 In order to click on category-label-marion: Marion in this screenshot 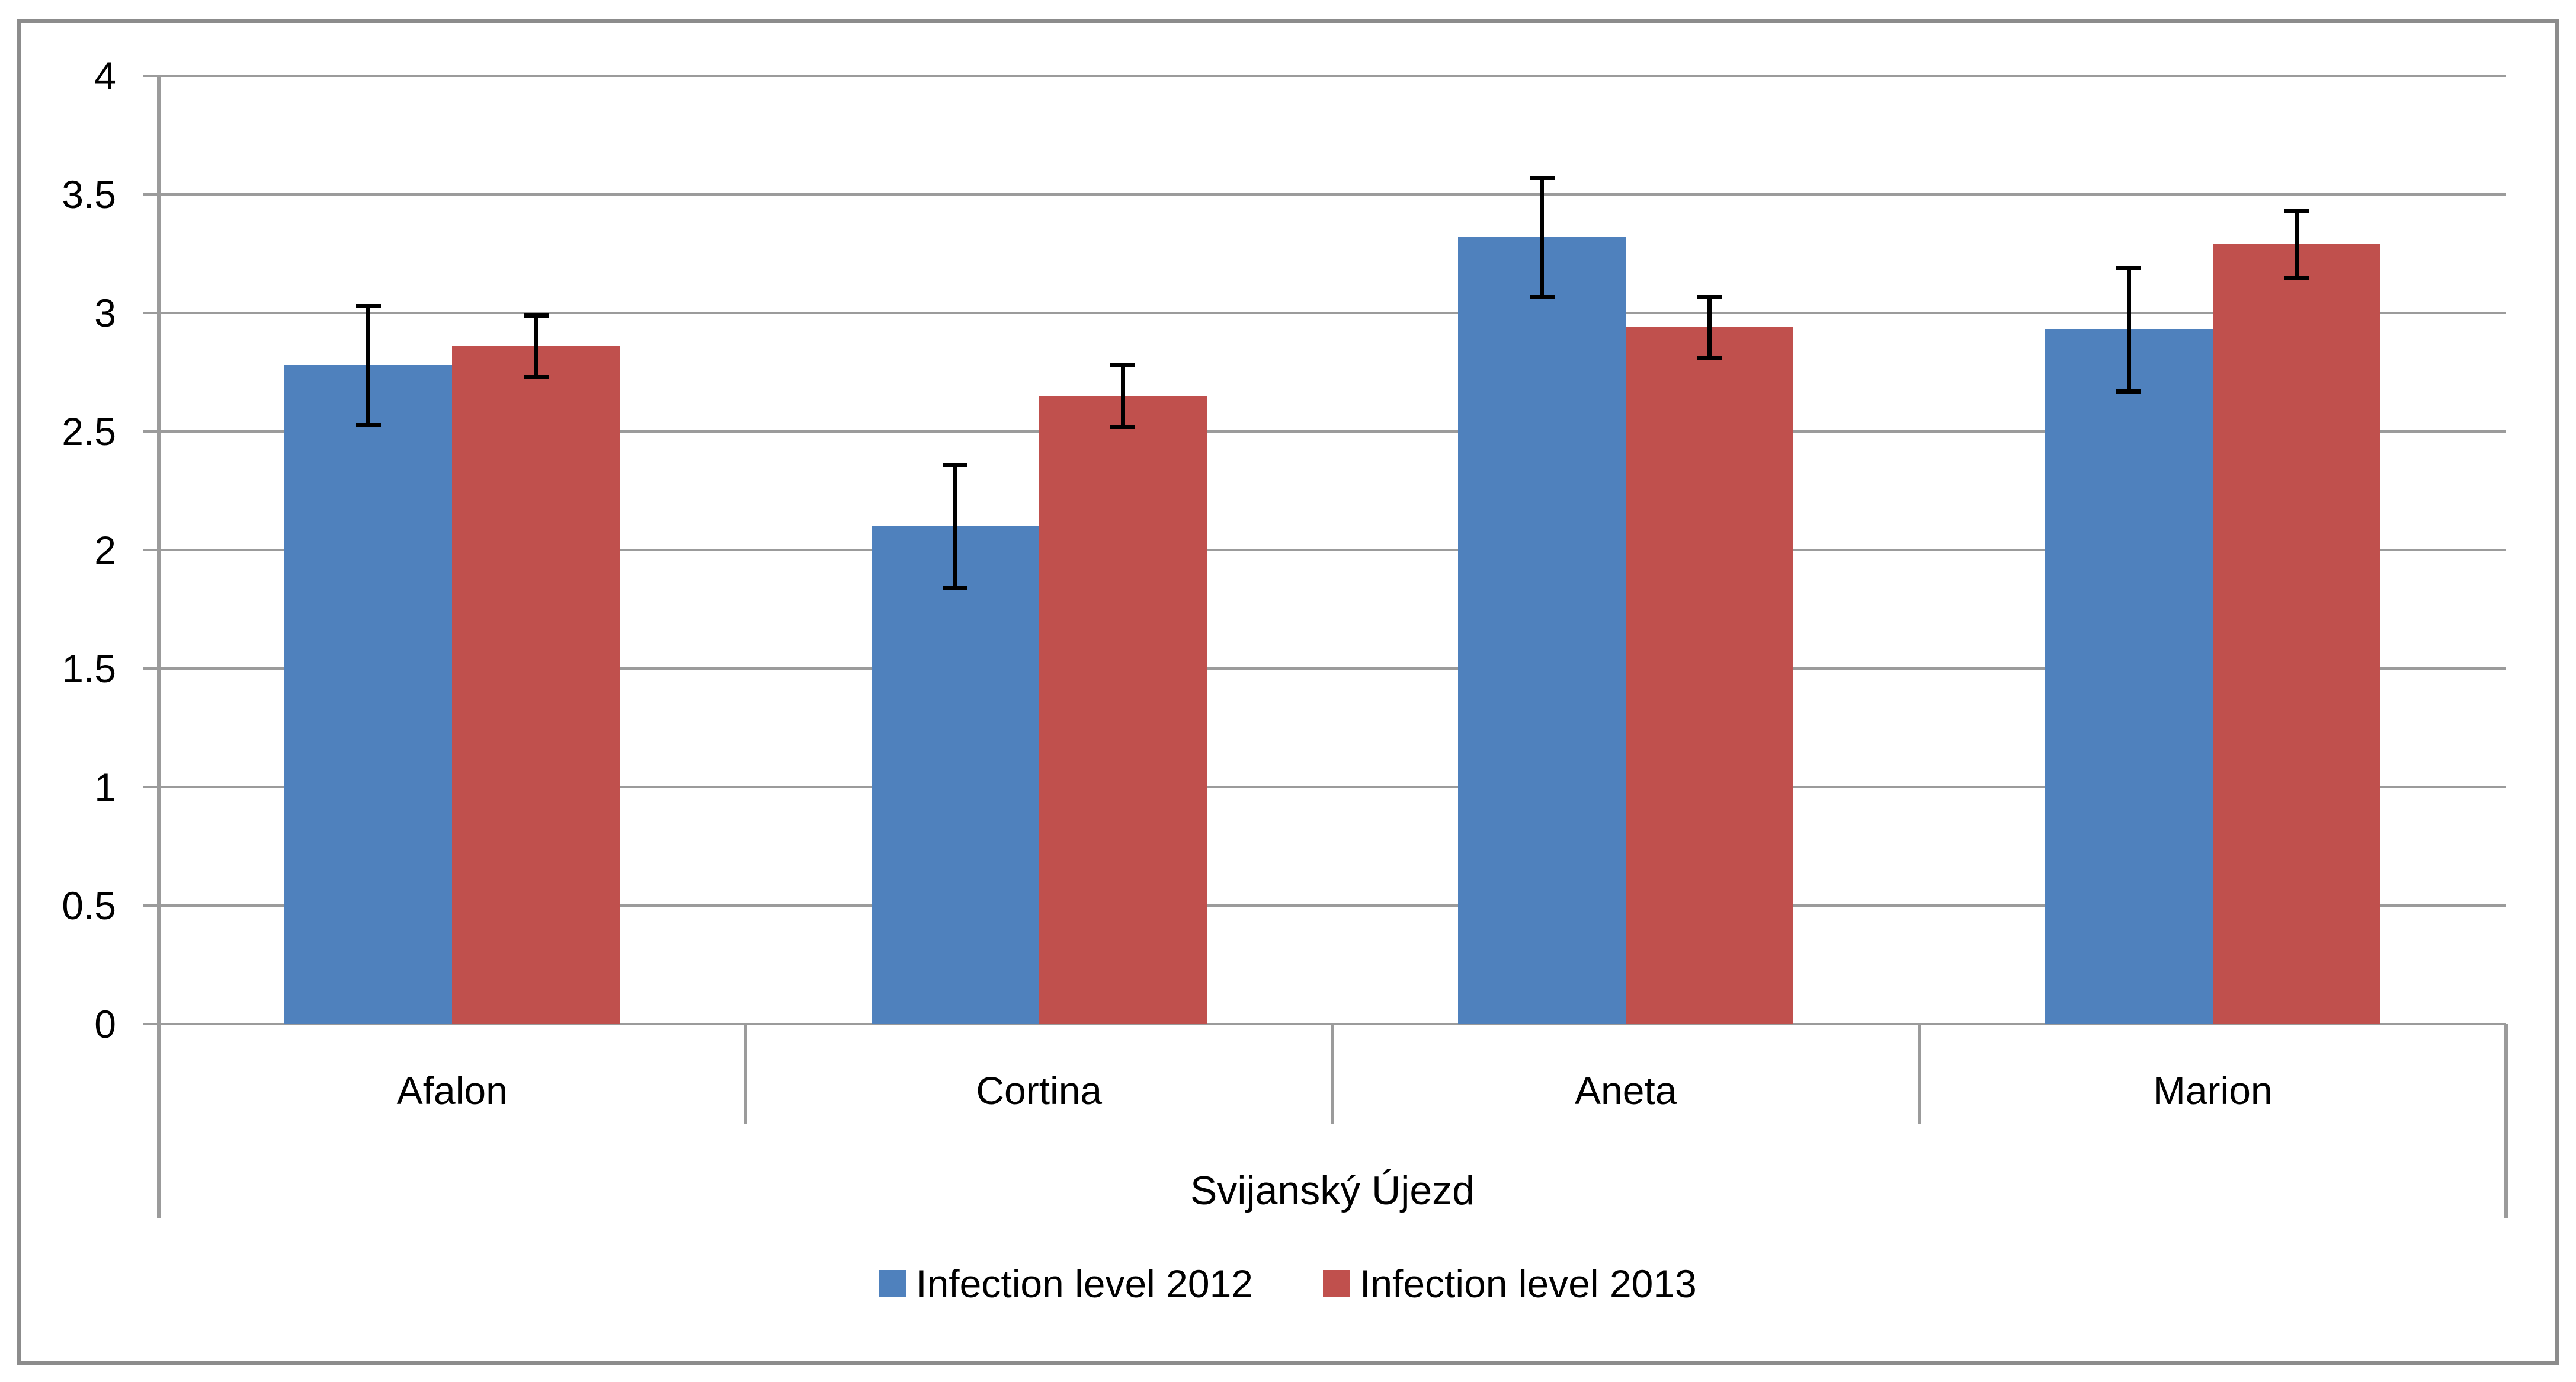, I will do `click(2212, 1090)`.